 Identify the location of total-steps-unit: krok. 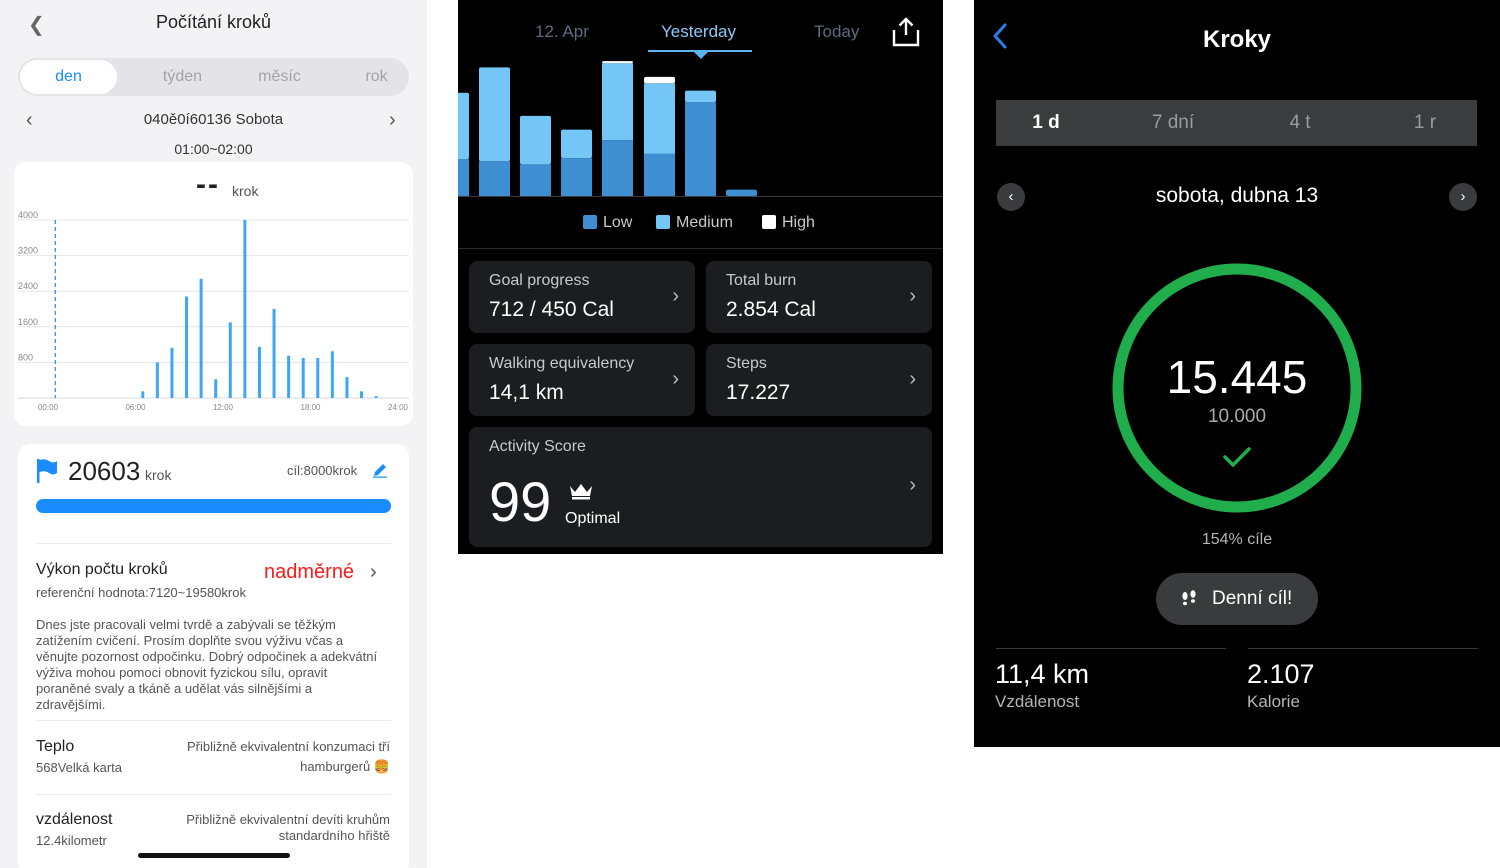
(158, 475).